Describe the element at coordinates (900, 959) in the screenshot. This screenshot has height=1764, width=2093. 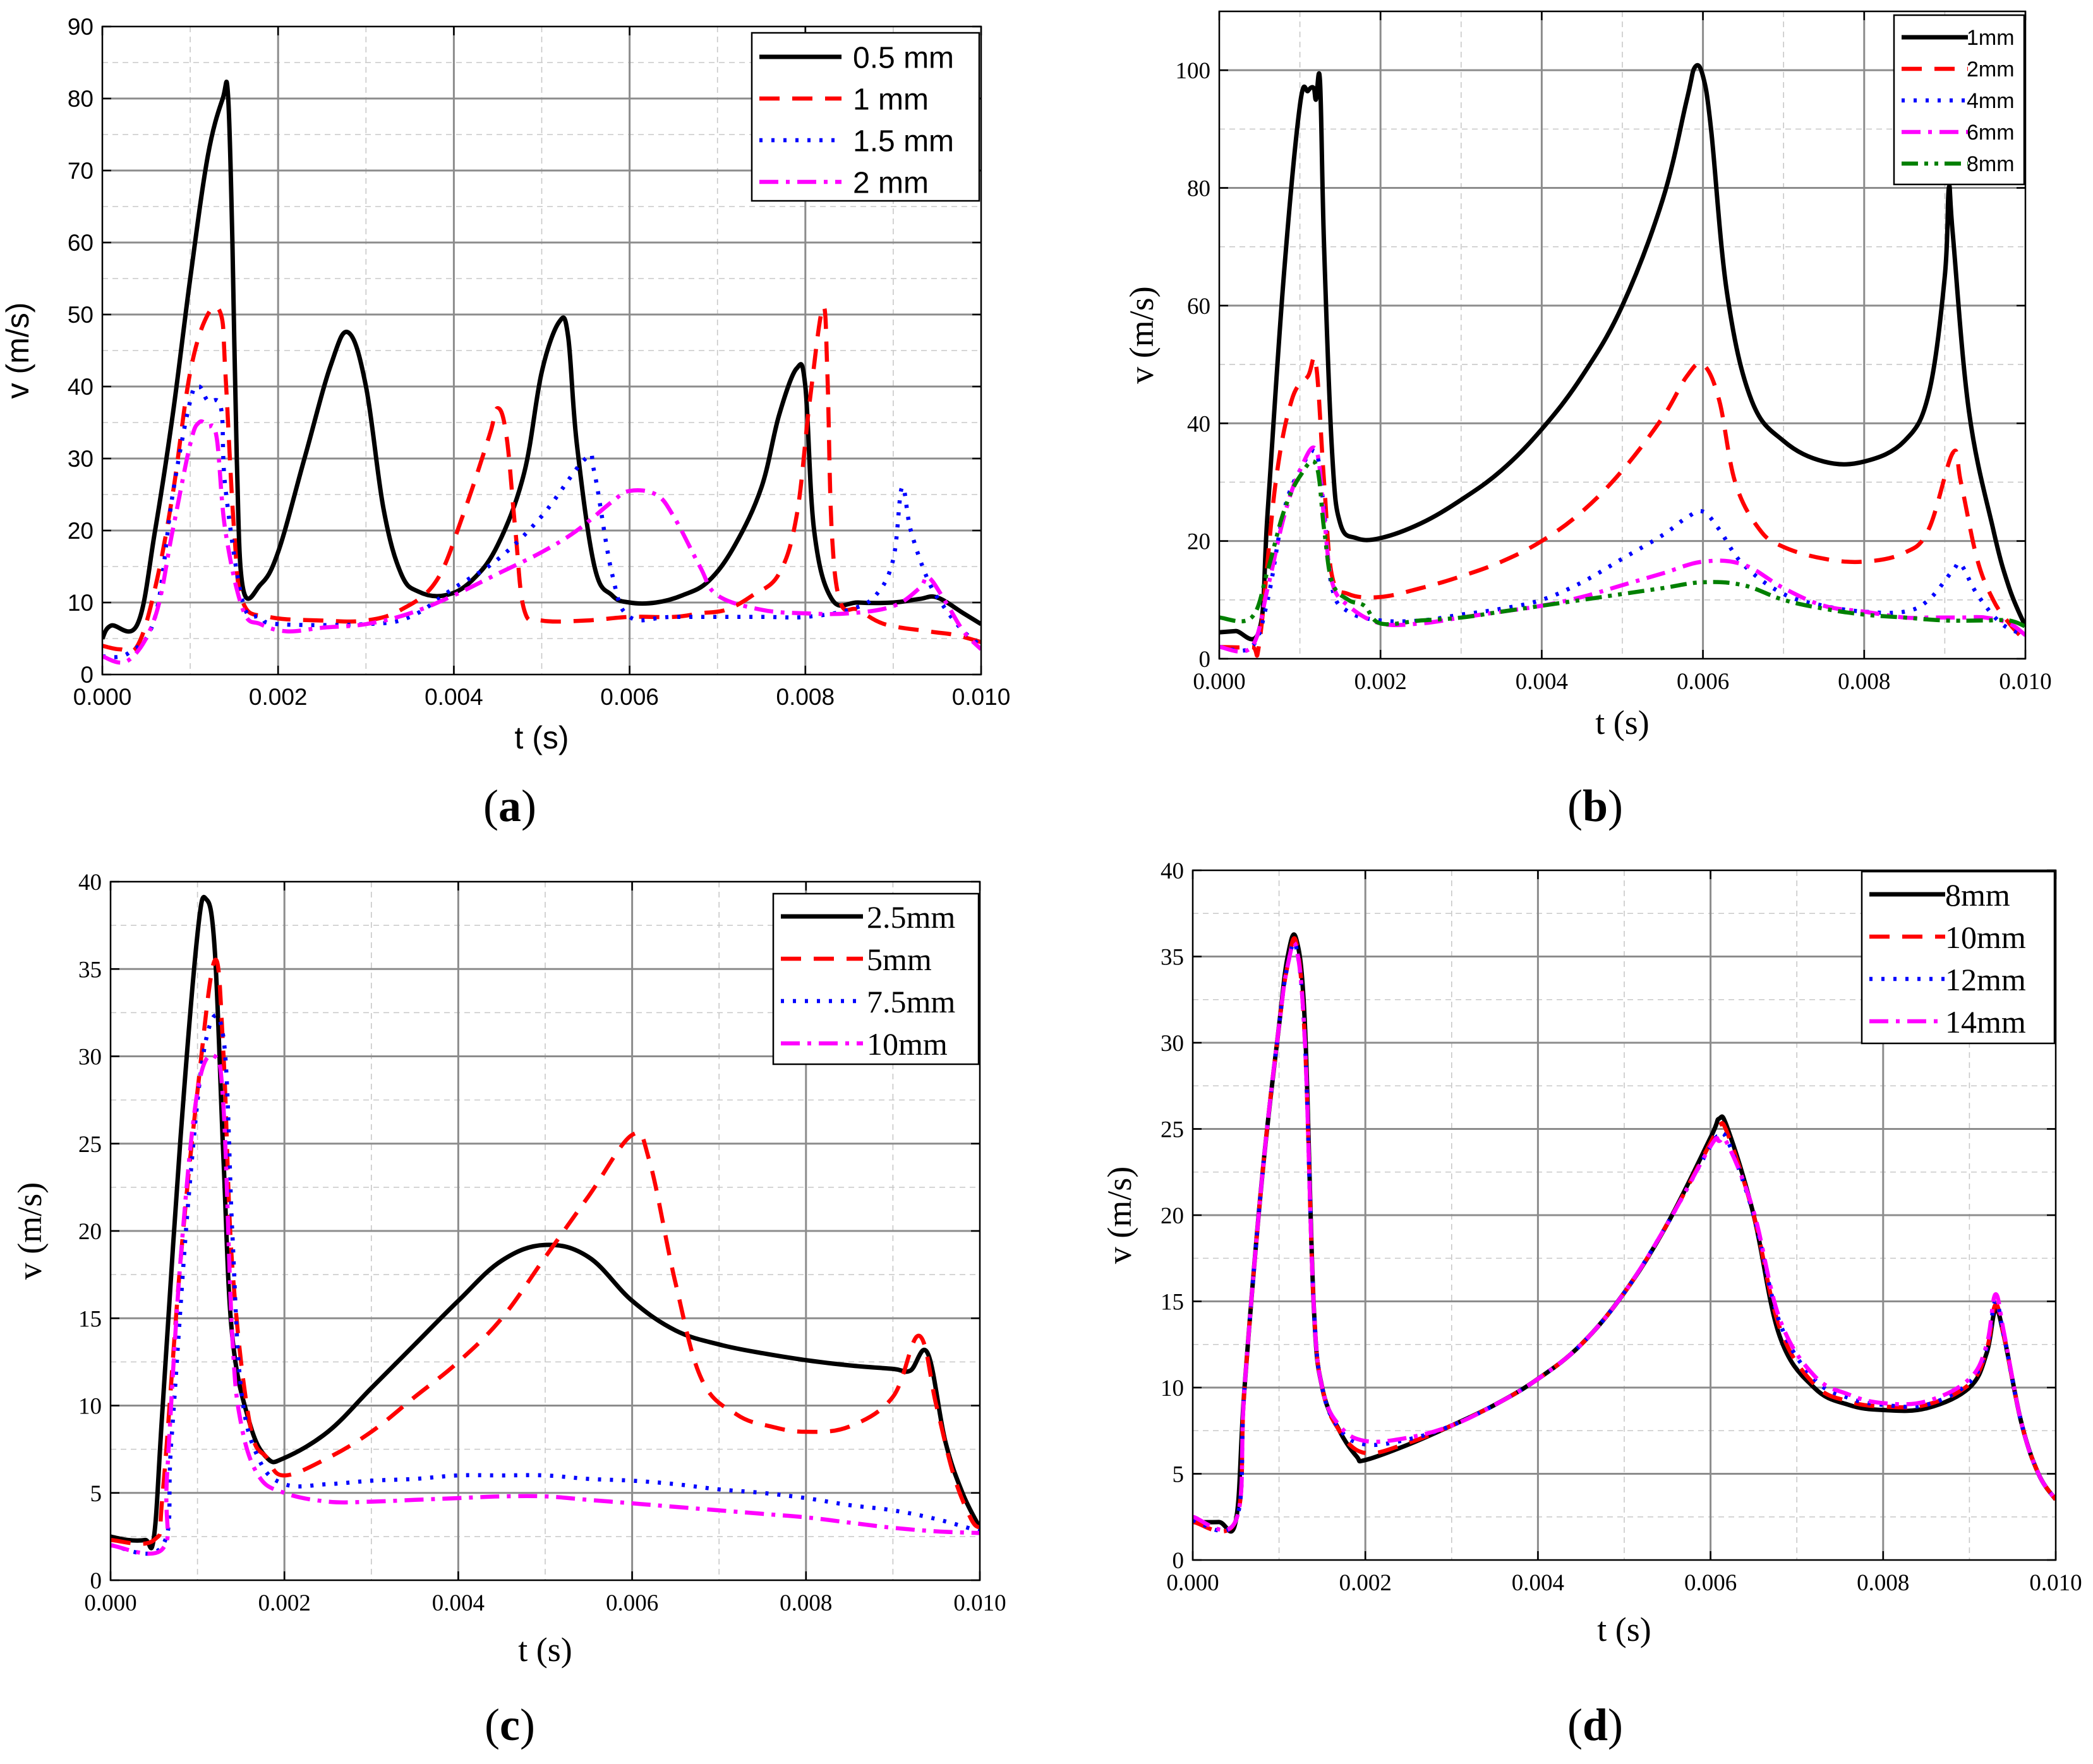
I see `legend-label: 5mm` at that location.